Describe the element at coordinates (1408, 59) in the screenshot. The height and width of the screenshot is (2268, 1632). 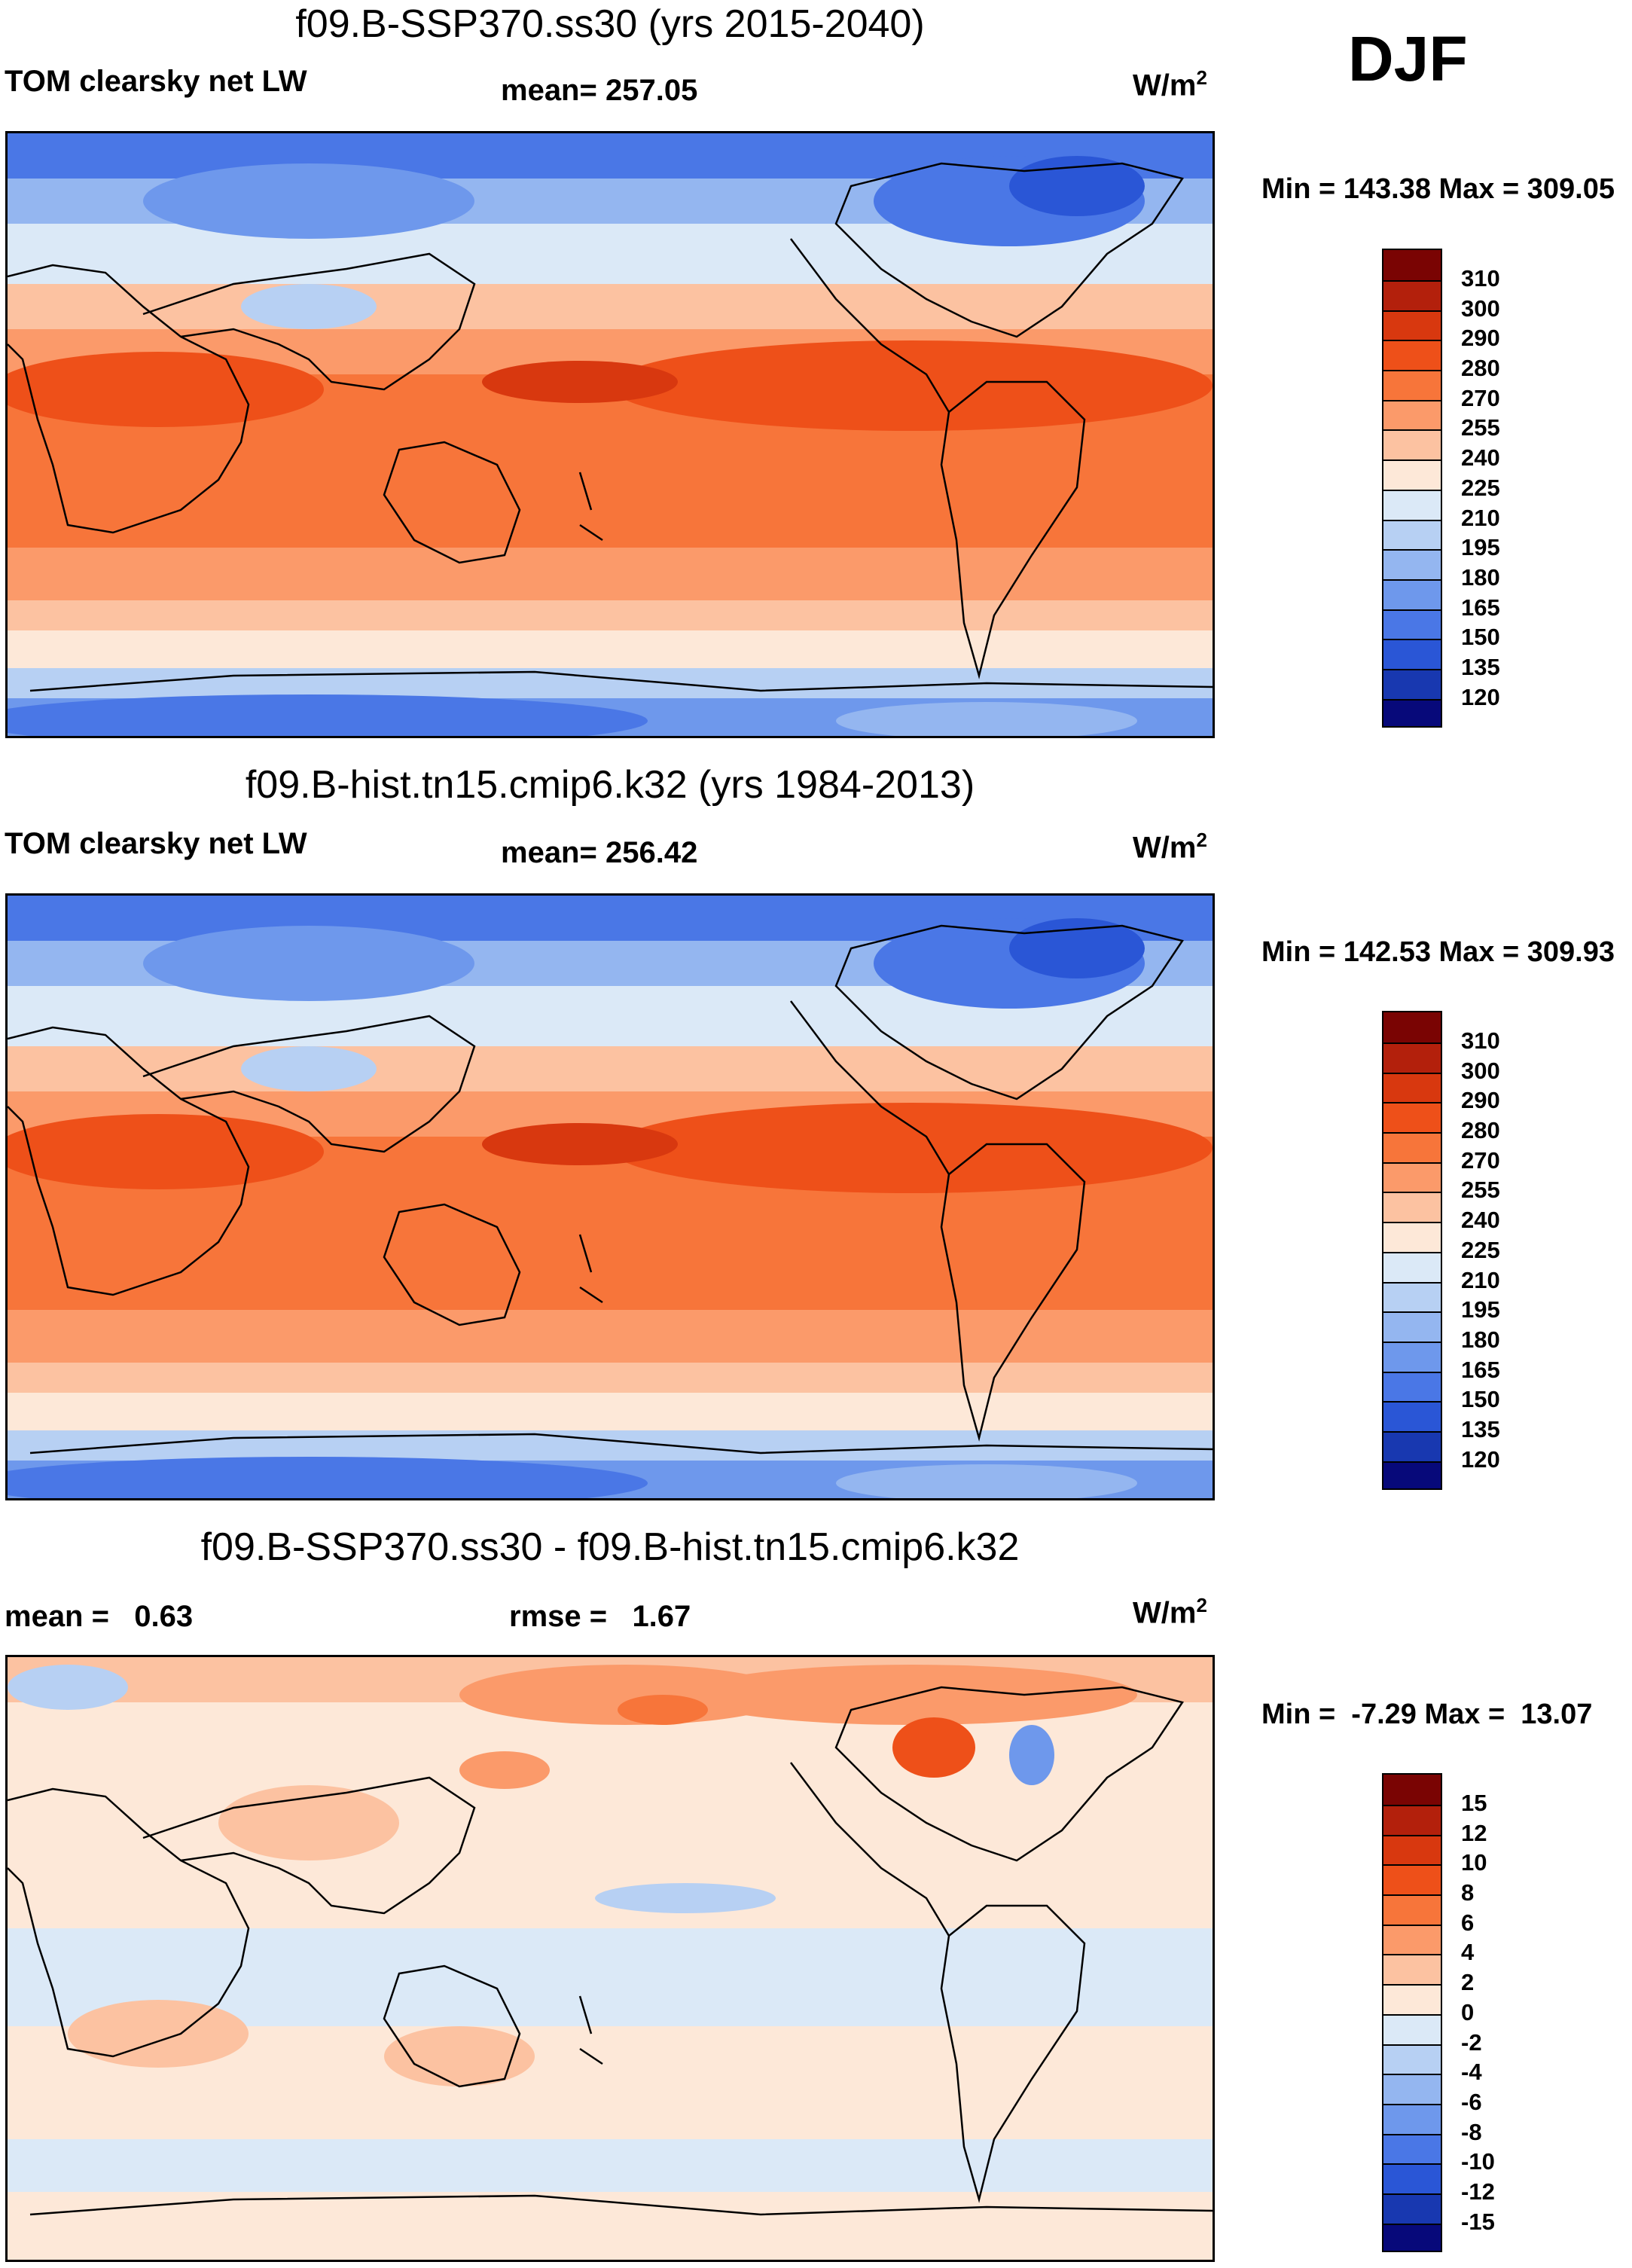
I see `season-label: DJF` at that location.